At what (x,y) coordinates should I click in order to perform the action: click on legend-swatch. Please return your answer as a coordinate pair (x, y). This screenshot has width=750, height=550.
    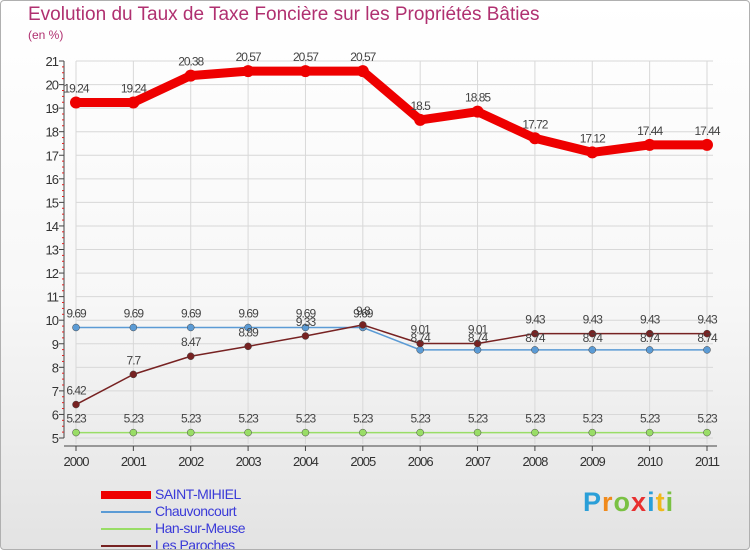
    Looking at the image, I should click on (126, 546).